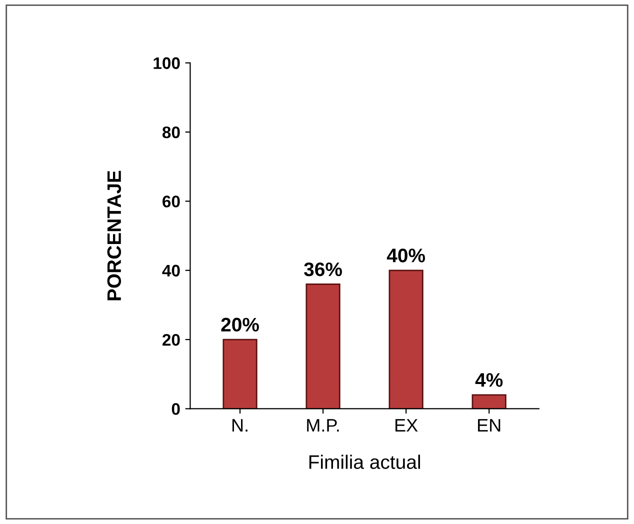 The image size is (634, 524). What do you see at coordinates (323, 425) in the screenshot?
I see `x-tick-label: M.P.` at bounding box center [323, 425].